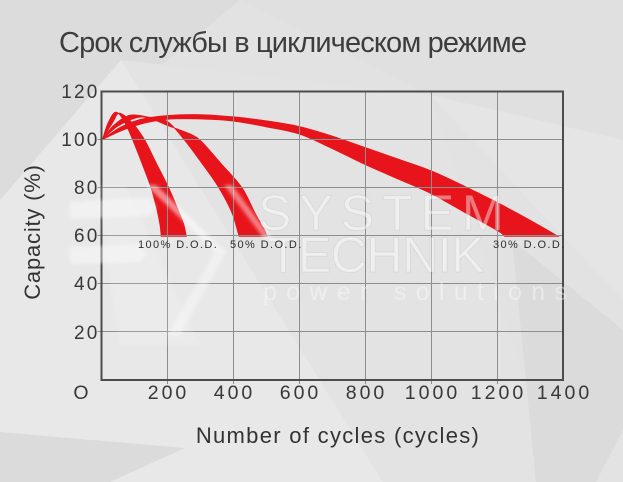 This screenshot has height=482, width=623. Describe the element at coordinates (338, 435) in the screenshot. I see `svg-text: Number of cycles (cycles)` at that location.